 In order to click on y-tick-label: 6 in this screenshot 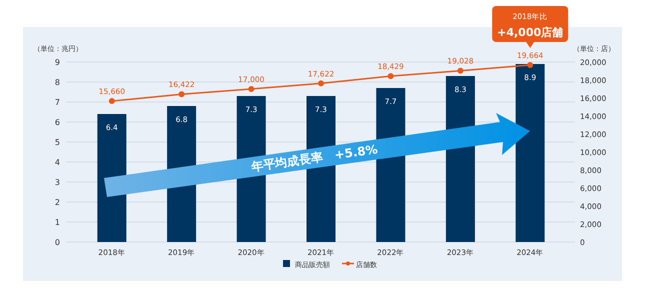, I will do `click(57, 122)`.